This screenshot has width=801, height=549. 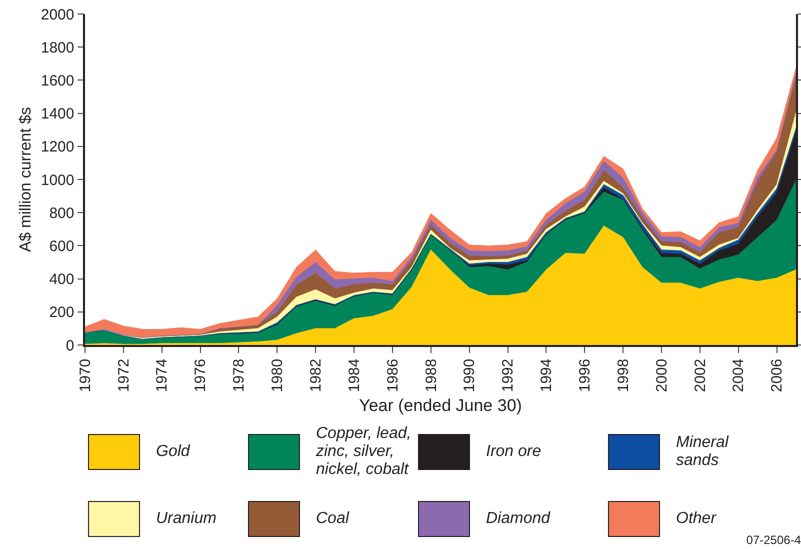 I want to click on x-tick-label: 1976, so click(x=201, y=375).